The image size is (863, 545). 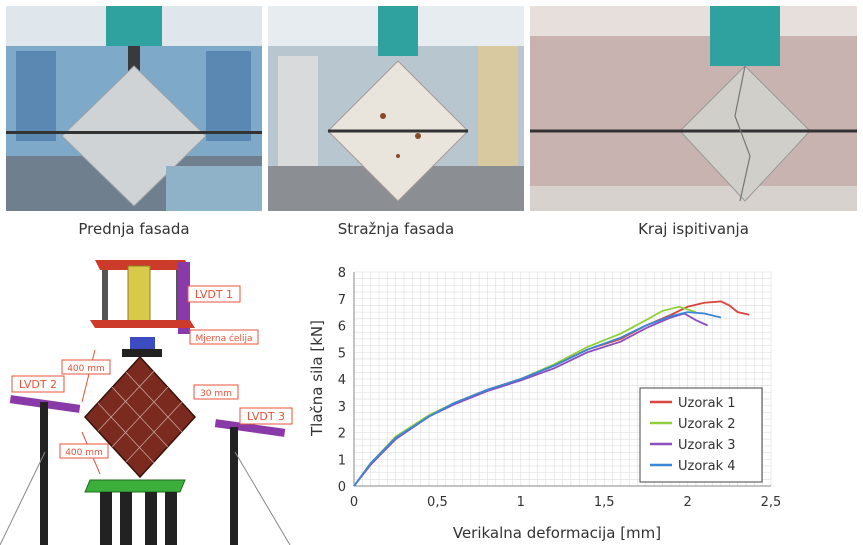 I want to click on x-tick-label: 2,5, so click(x=771, y=502).